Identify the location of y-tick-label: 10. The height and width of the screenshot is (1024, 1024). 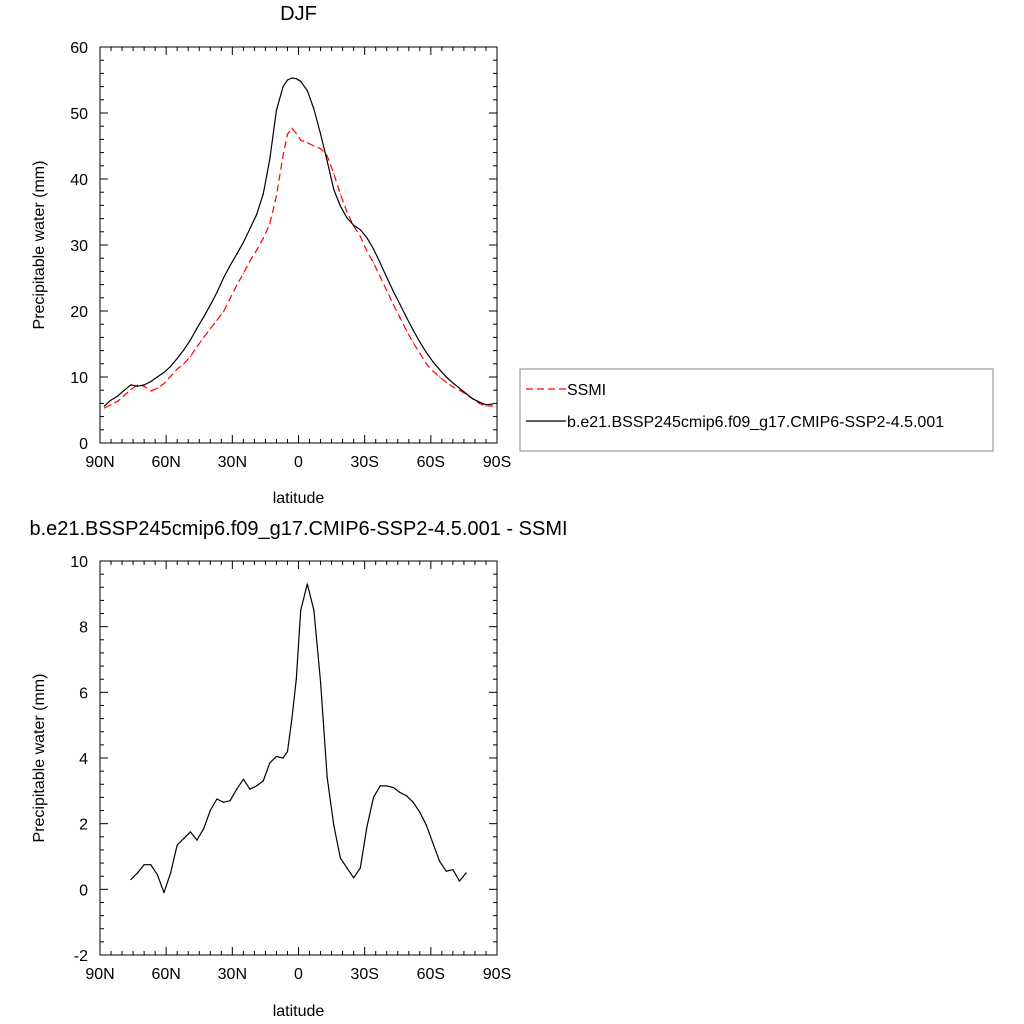
(79, 562).